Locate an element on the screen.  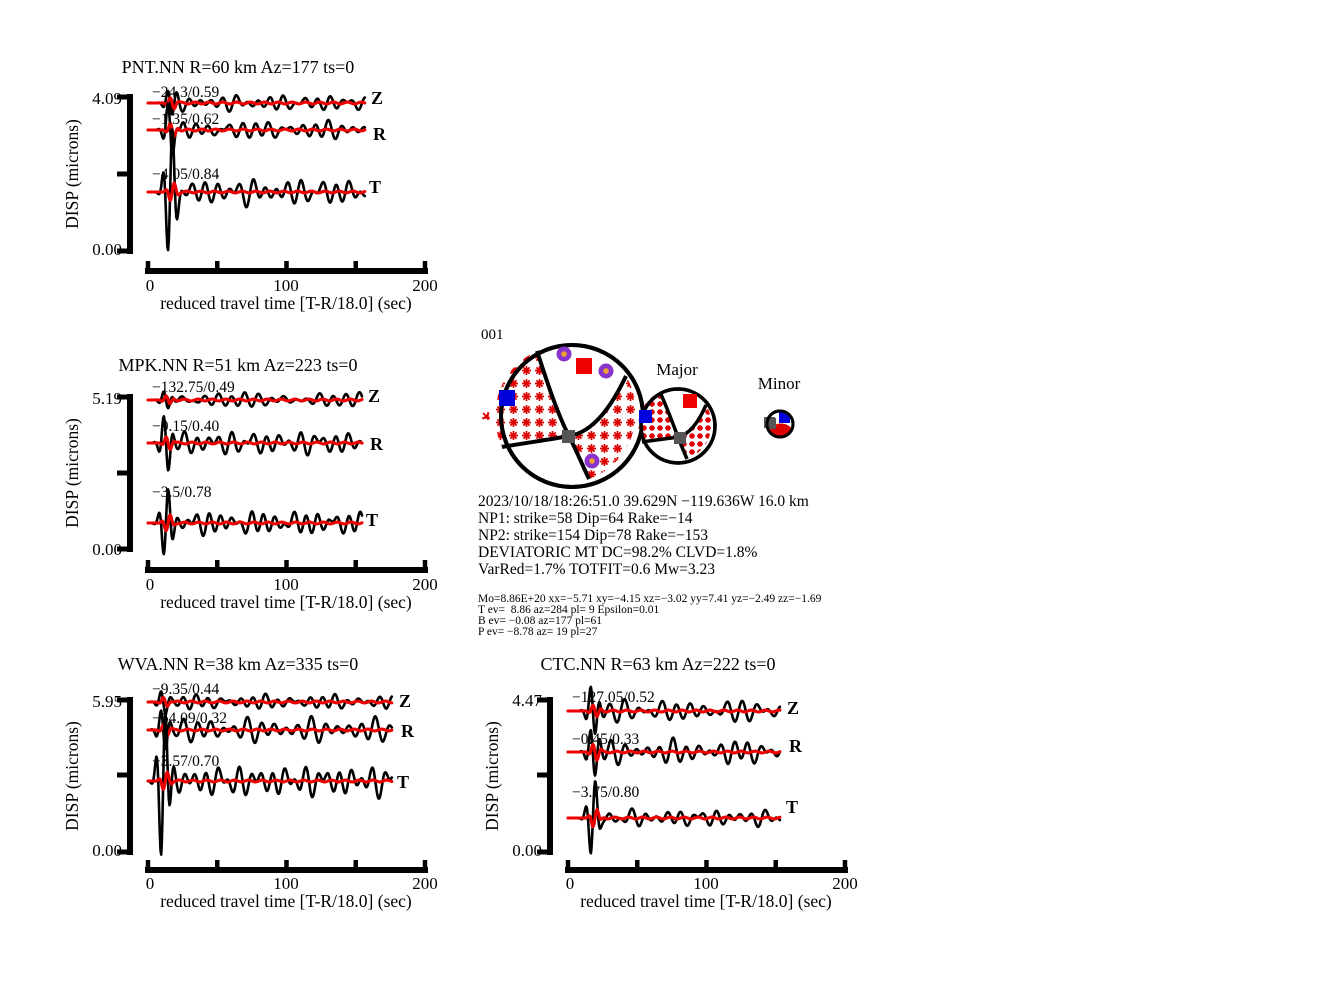
beachball-full-mt is located at coordinates (563, 416).